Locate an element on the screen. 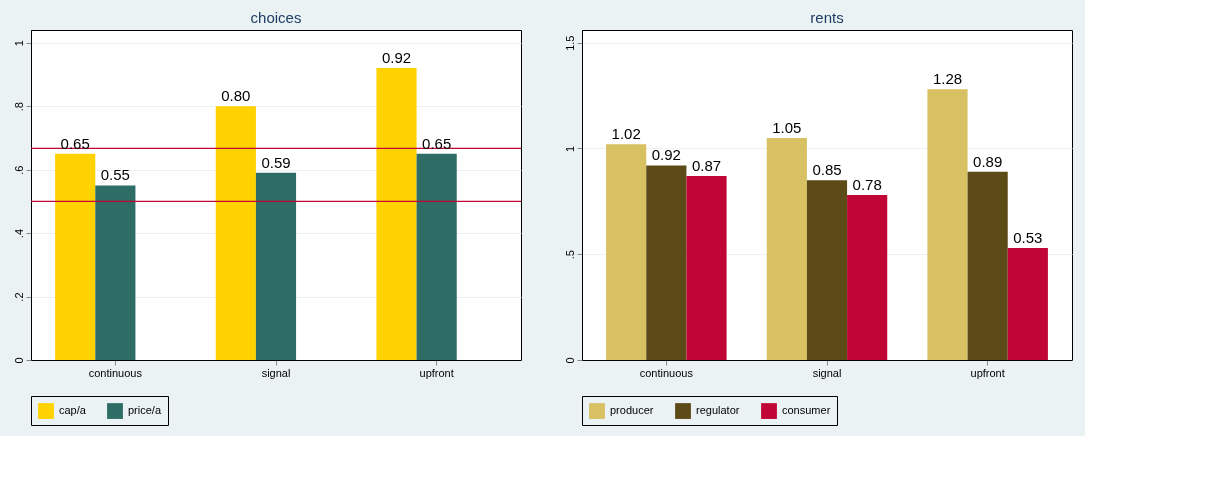 This screenshot has width=1212, height=484. legend-label: regulator is located at coordinates (718, 410).